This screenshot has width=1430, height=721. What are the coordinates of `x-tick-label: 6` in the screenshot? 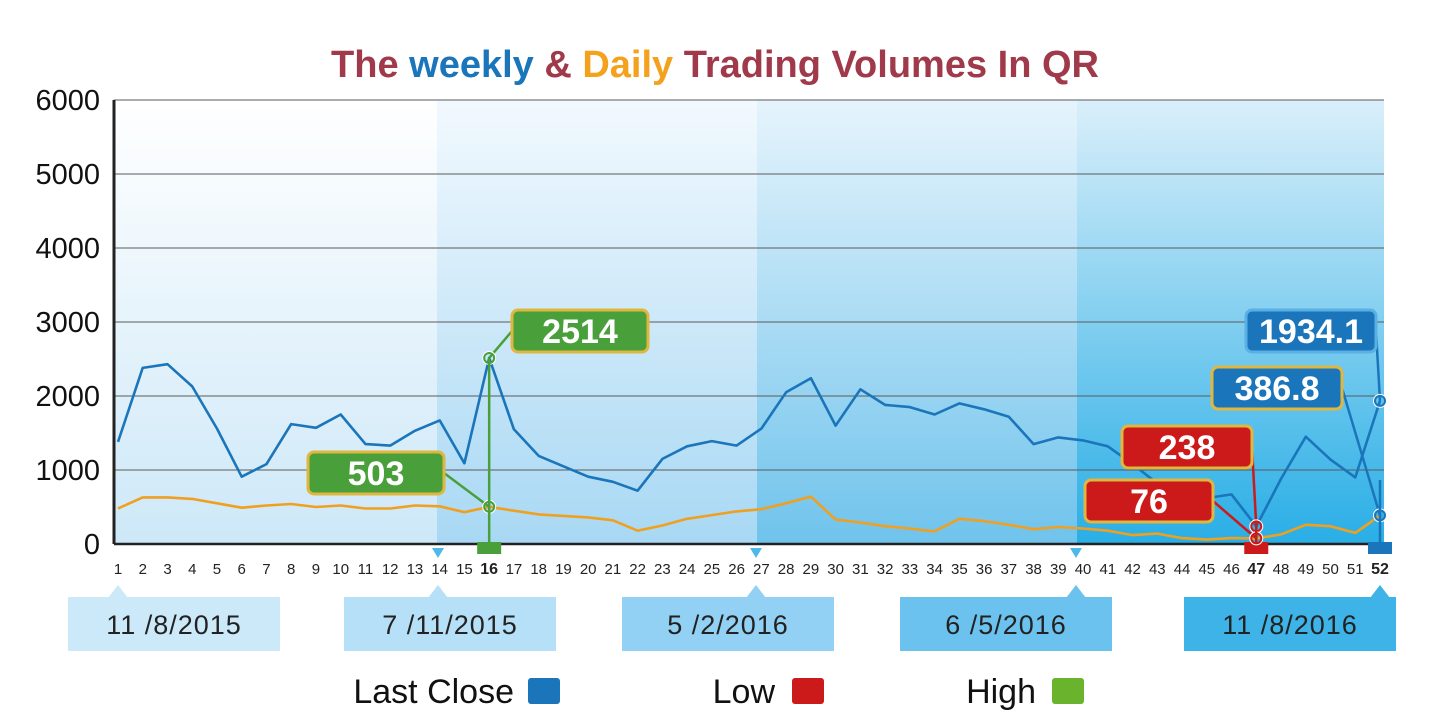 It's located at (242, 569).